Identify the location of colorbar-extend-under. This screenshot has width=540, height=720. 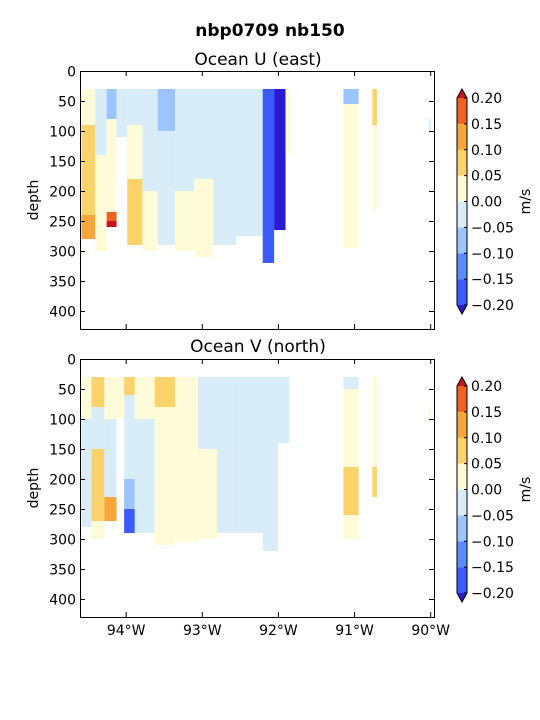
(462, 597).